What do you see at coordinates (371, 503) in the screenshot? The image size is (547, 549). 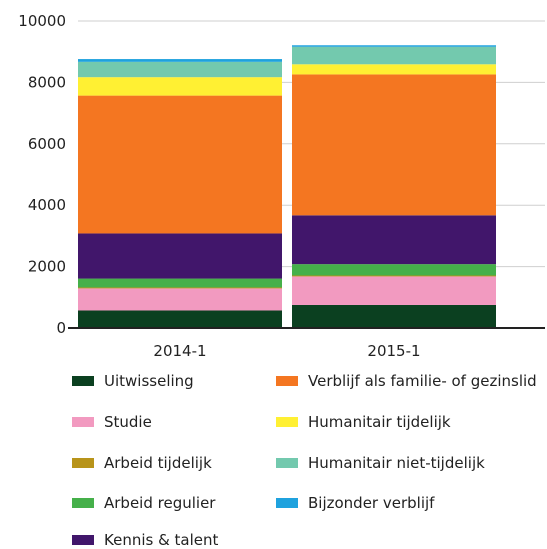 I see `legend-label: Bijzonder verblijf` at bounding box center [371, 503].